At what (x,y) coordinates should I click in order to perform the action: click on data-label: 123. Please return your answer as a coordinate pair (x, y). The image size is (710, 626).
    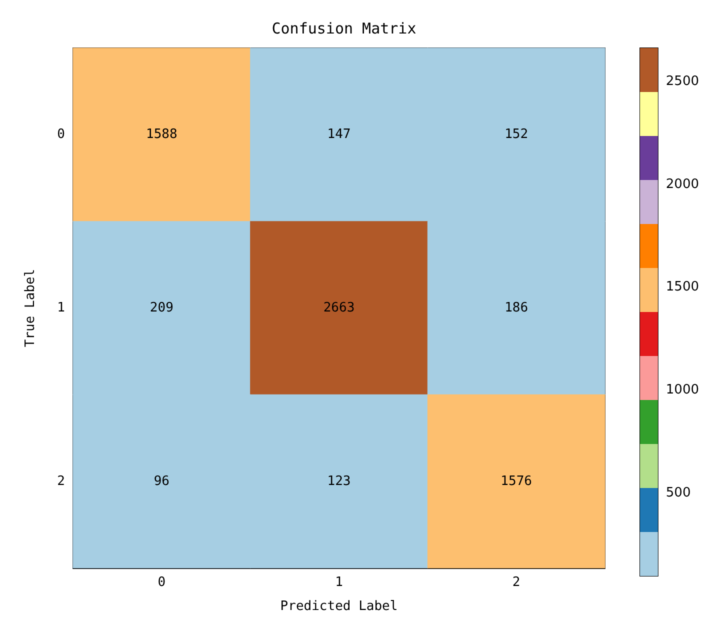
    Looking at the image, I should click on (339, 481).